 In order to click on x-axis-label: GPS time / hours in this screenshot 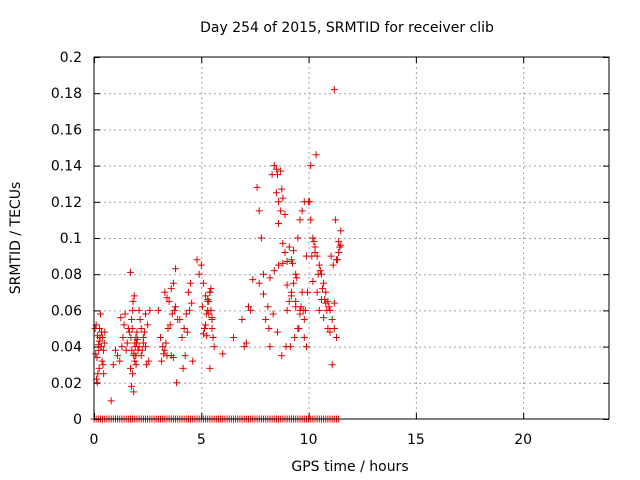, I will do `click(349, 467)`.